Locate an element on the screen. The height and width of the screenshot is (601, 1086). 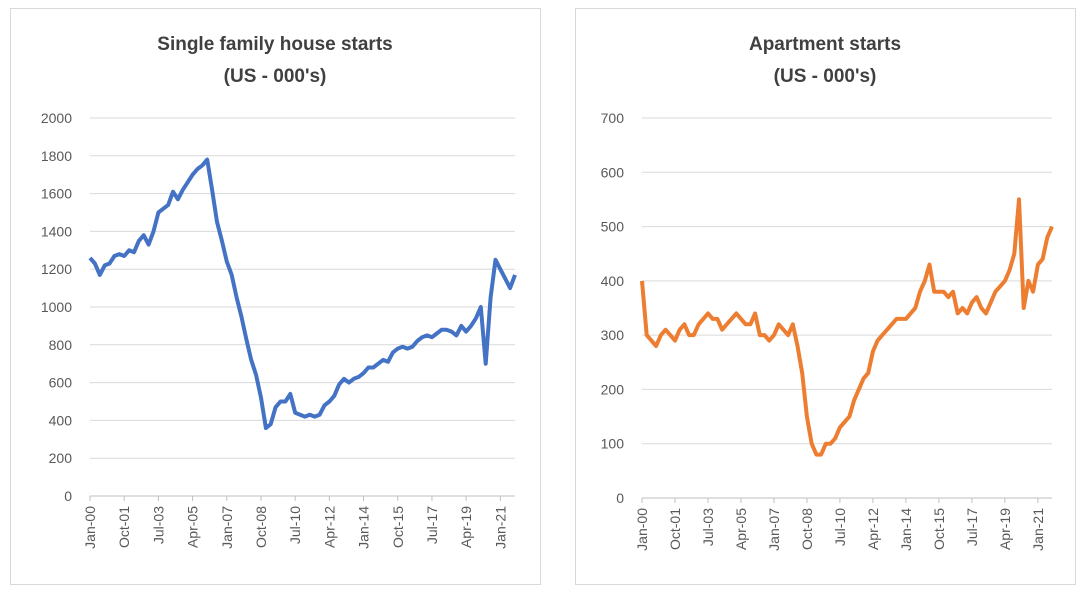
y-tick-label: 800 is located at coordinates (61, 345).